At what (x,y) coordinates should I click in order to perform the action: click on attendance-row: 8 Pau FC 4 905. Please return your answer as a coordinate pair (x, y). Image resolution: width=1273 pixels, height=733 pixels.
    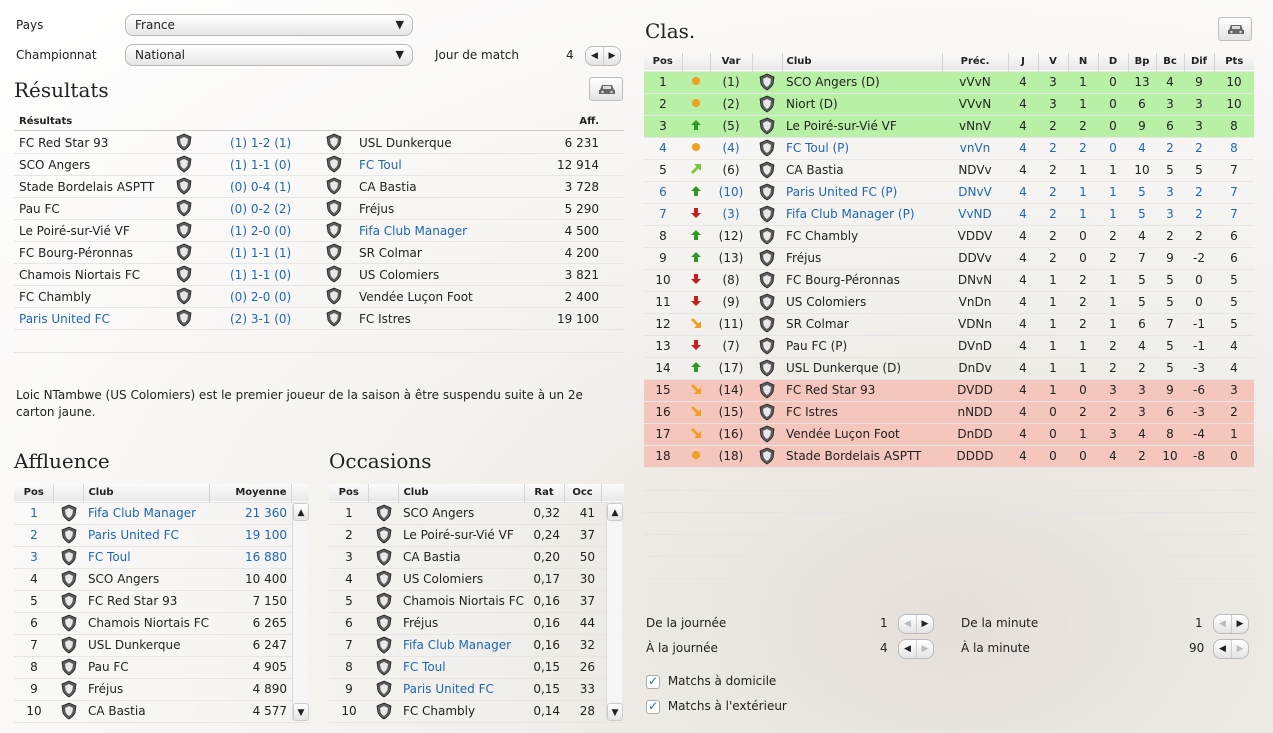
    Looking at the image, I should click on (161, 667).